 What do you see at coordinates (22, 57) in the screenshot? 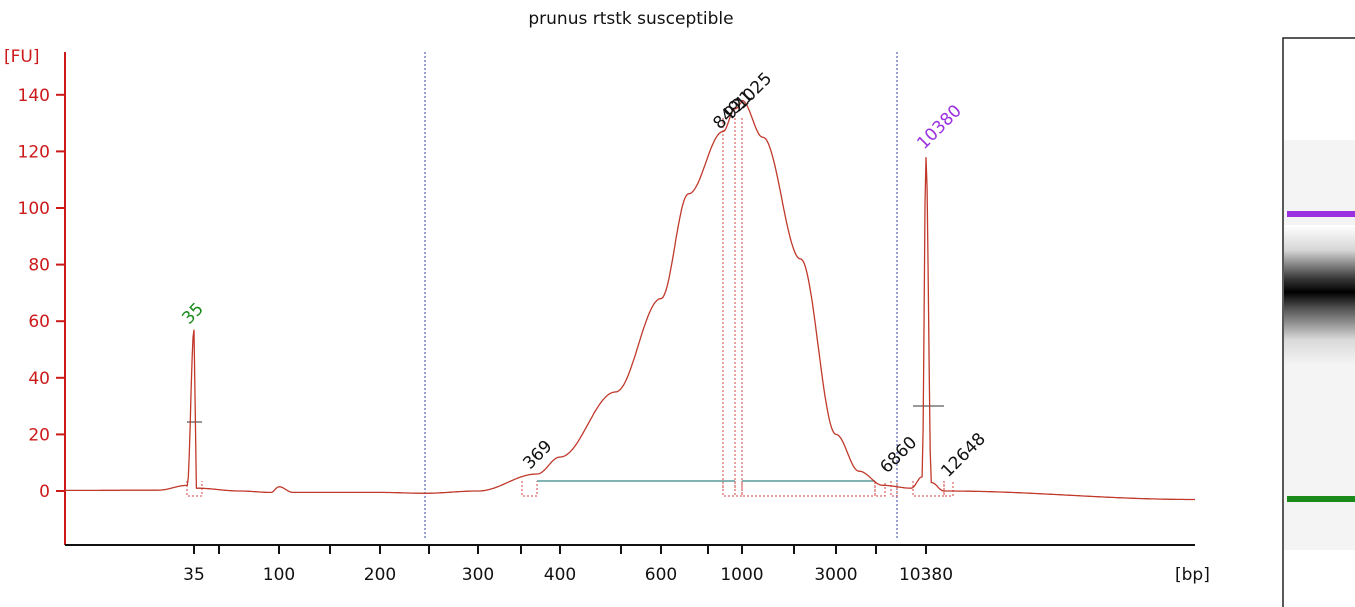
I see `y-axis-label: [FU]` at bounding box center [22, 57].